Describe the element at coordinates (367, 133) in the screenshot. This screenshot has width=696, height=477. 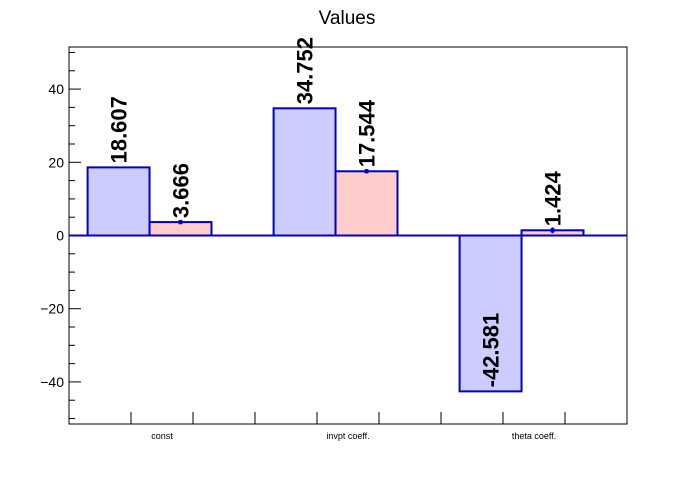
I see `bar-value-label: 17.544` at that location.